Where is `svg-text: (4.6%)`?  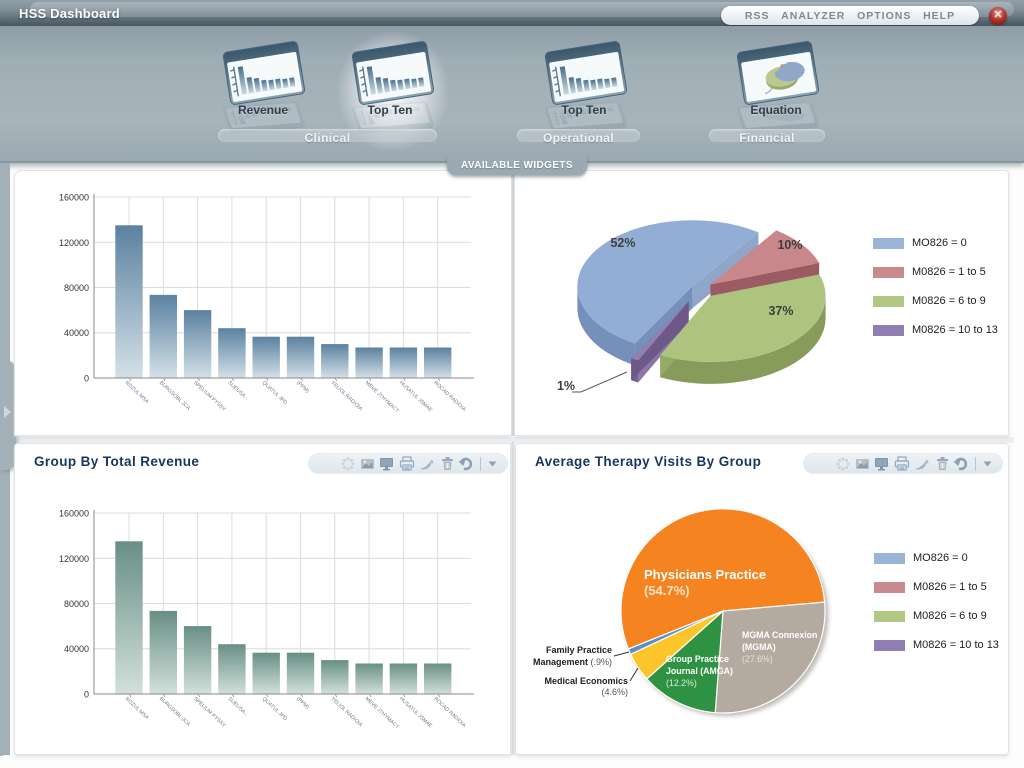
svg-text: (4.6%) is located at coordinates (614, 692).